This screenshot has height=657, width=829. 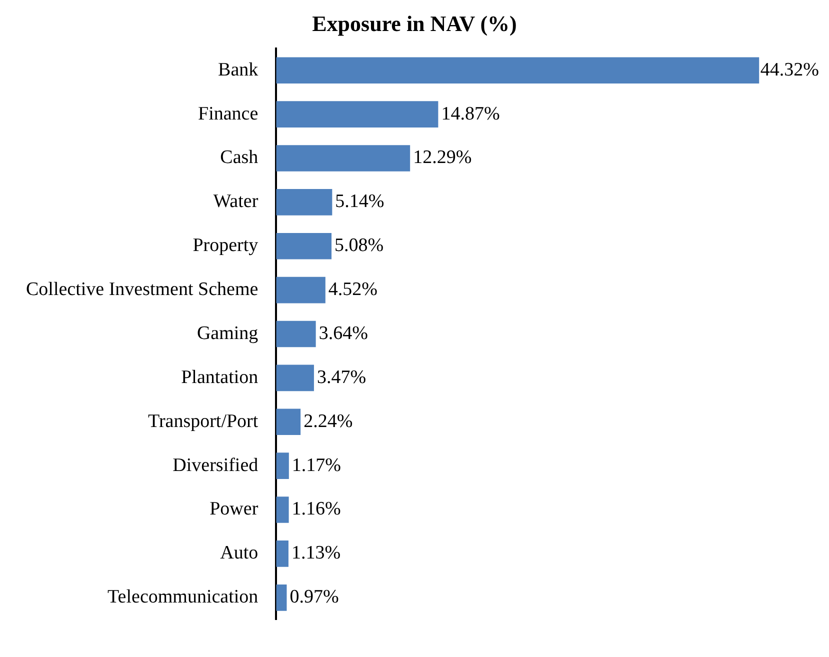 What do you see at coordinates (203, 421) in the screenshot?
I see `y-tick-label: Transport/Port` at bounding box center [203, 421].